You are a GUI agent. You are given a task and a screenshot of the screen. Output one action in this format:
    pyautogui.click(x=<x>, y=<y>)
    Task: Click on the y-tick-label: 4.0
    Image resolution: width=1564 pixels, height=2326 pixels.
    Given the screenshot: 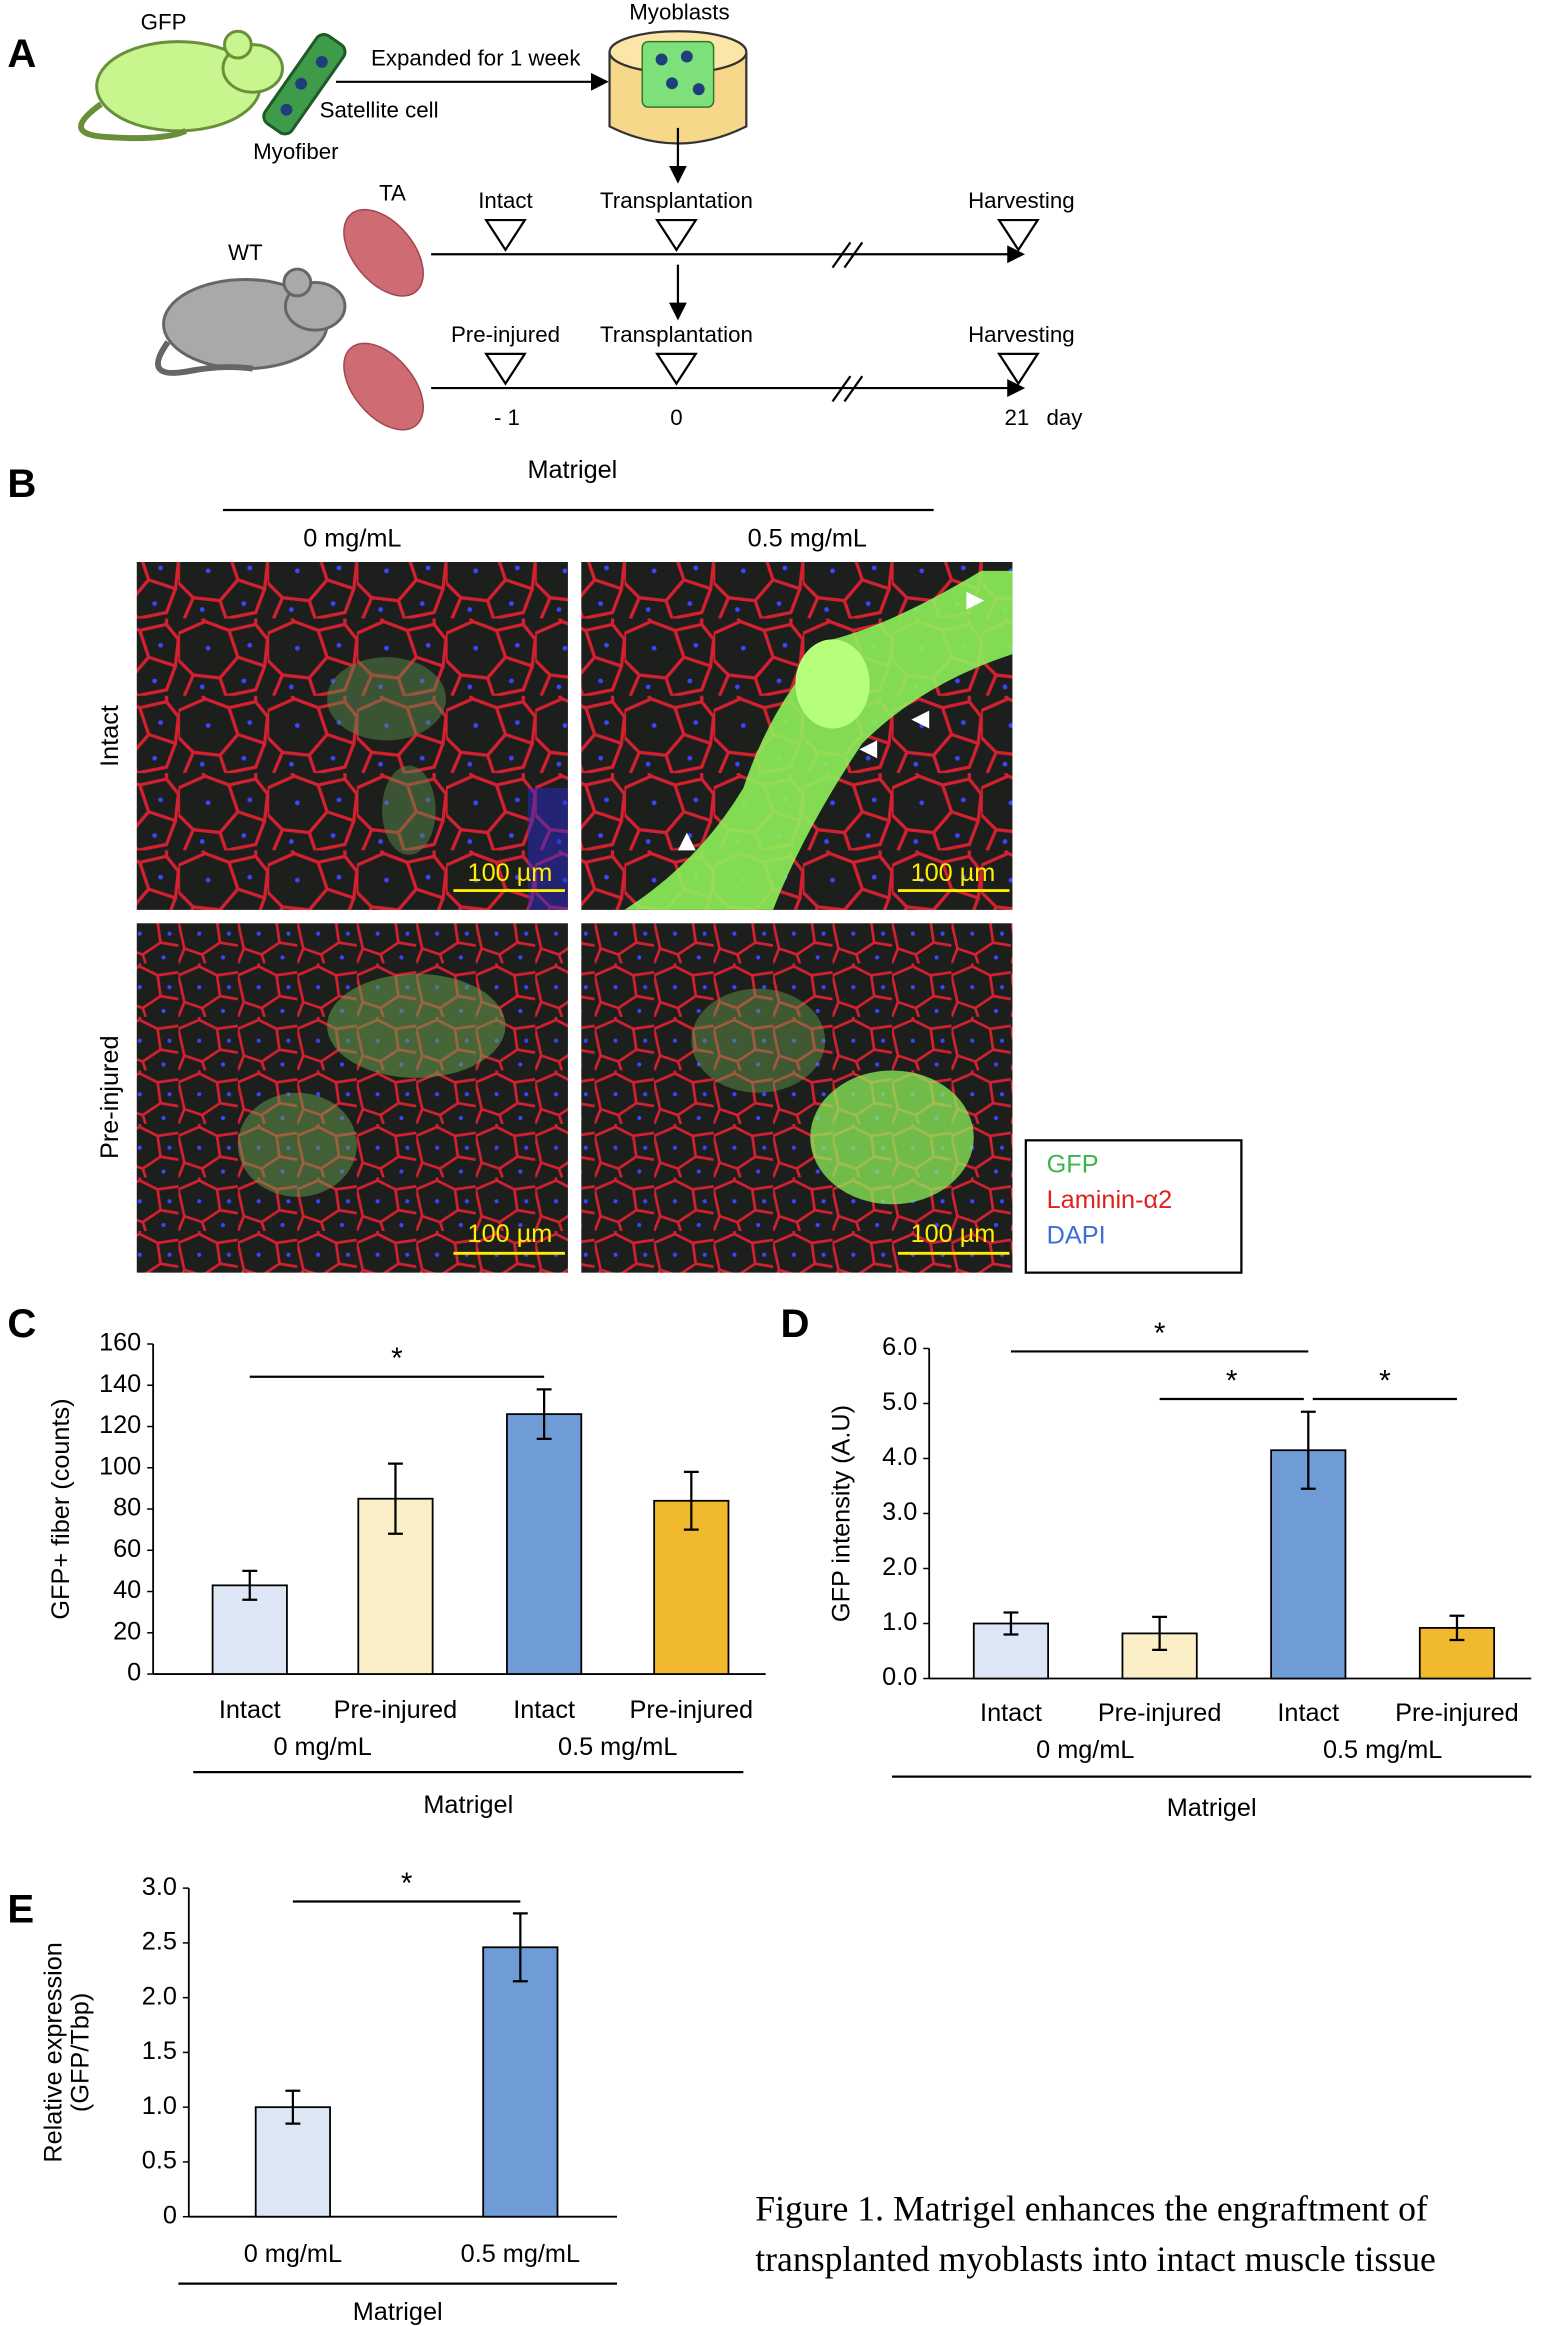 What is the action you would take?
    pyautogui.click(x=899, y=1457)
    